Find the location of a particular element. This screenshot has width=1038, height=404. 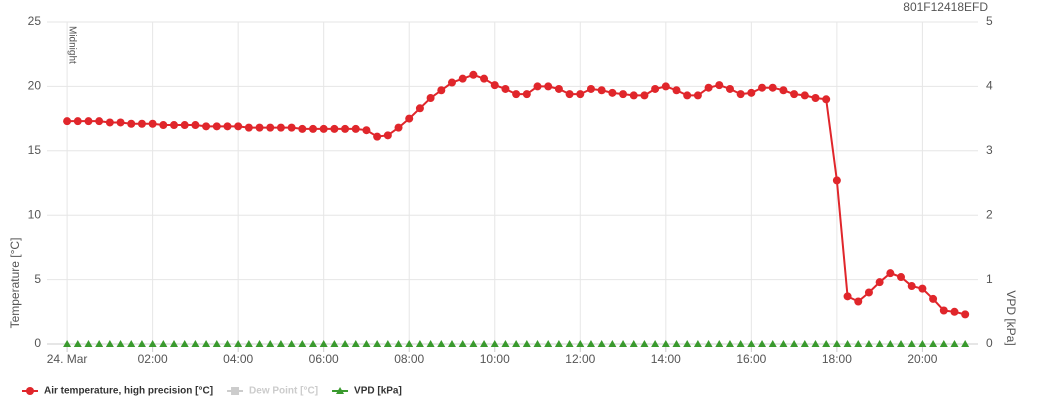

x-tick-label: 06:00 is located at coordinates (324, 359).